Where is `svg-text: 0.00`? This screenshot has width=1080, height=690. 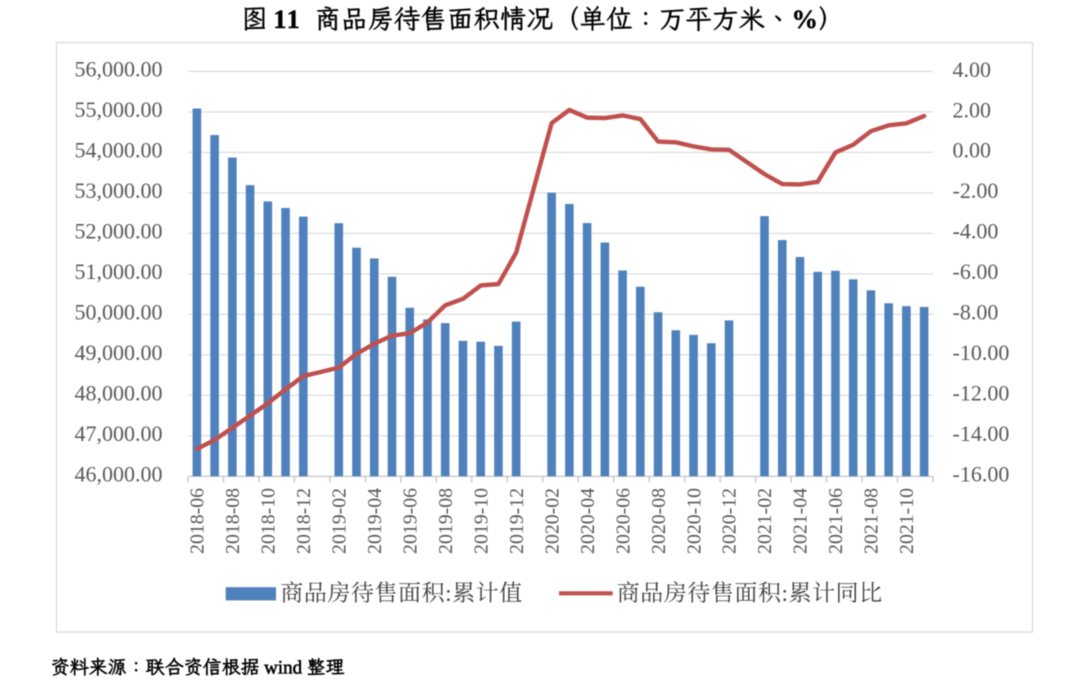 svg-text: 0.00 is located at coordinates (972, 150).